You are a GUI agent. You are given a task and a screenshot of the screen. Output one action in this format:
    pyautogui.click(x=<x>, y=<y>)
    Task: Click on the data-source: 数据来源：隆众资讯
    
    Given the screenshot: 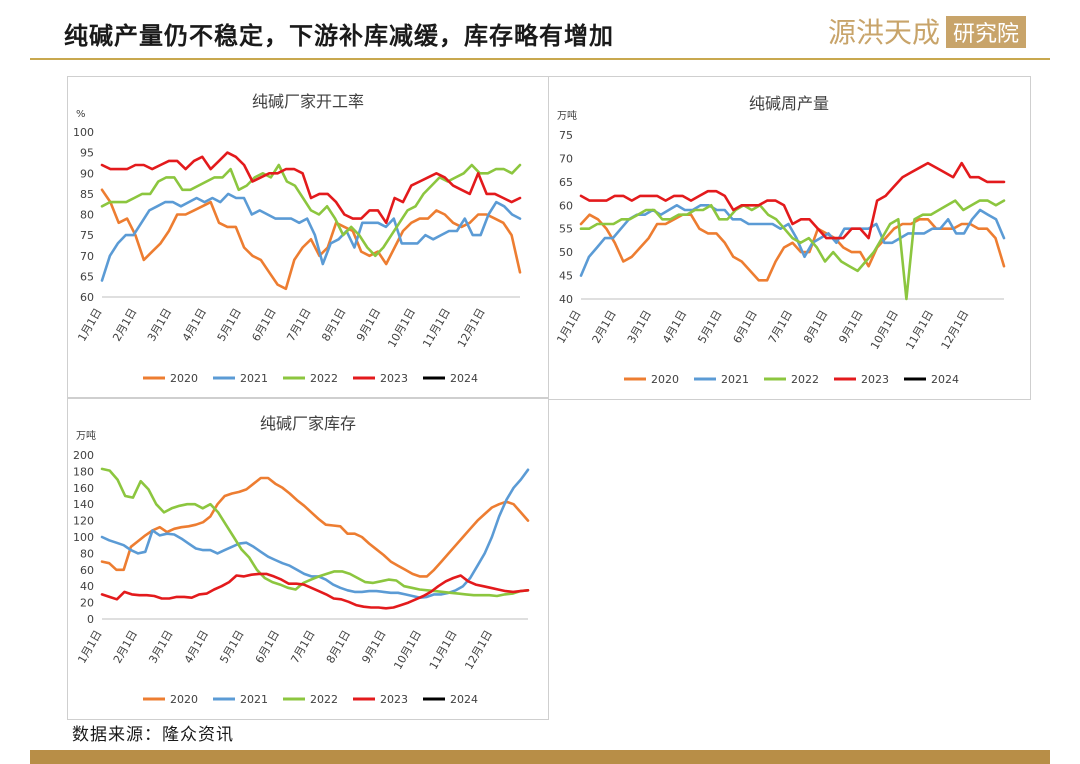 What is the action you would take?
    pyautogui.click(x=153, y=735)
    